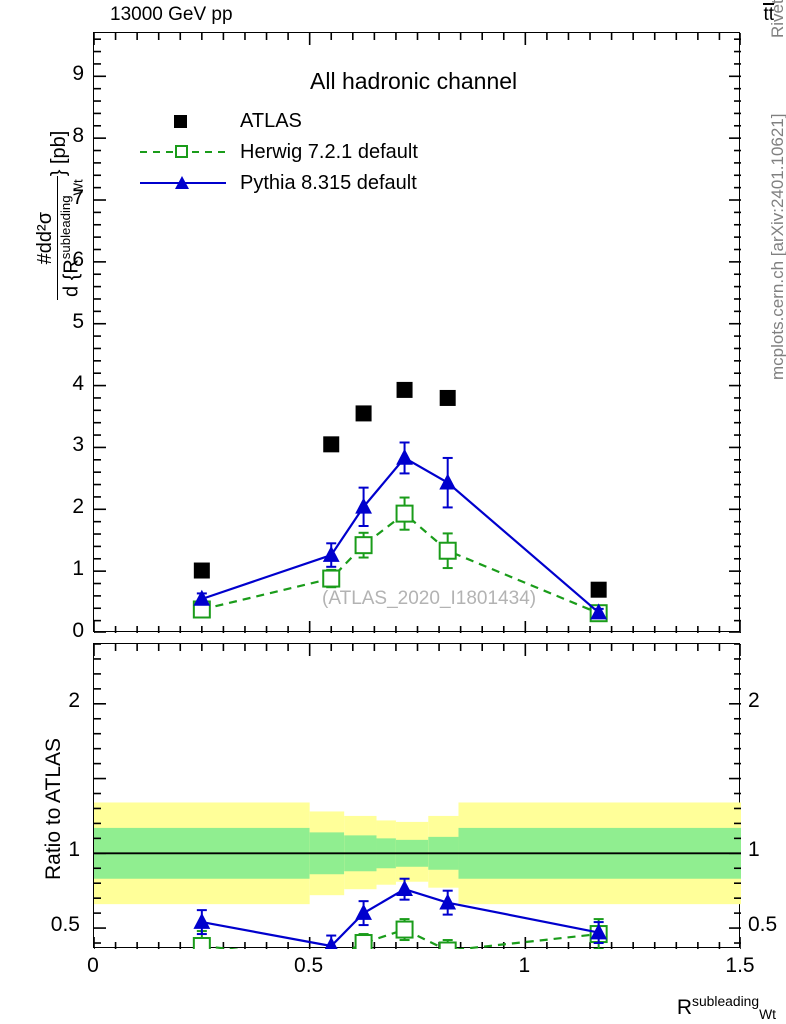  I want to click on plot-title: All hadronic channel, so click(414, 81).